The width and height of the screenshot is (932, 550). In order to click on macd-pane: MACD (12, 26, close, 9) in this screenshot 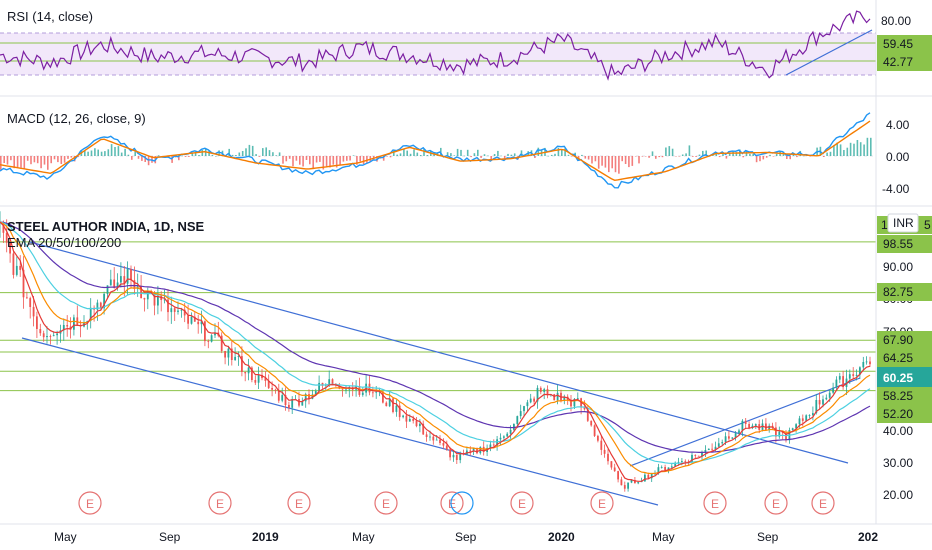, I will do `click(438, 150)`.